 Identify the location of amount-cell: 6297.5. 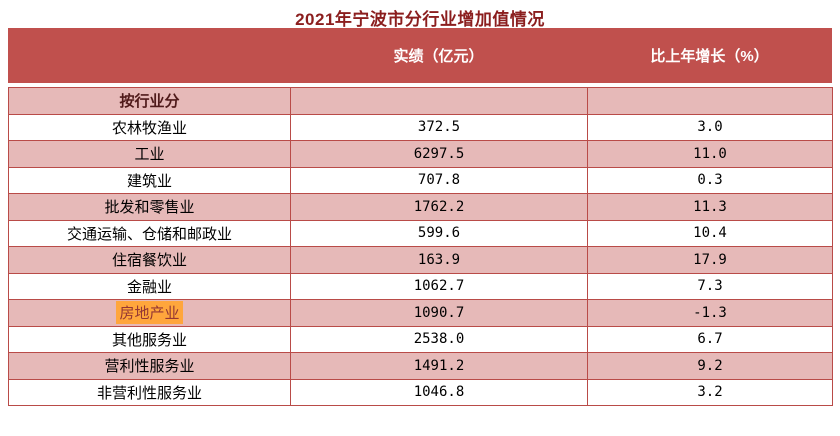
(439, 154).